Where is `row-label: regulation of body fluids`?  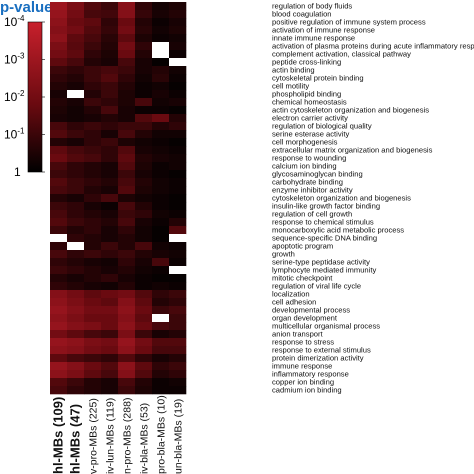
row-label: regulation of body fluids is located at coordinates (312, 5).